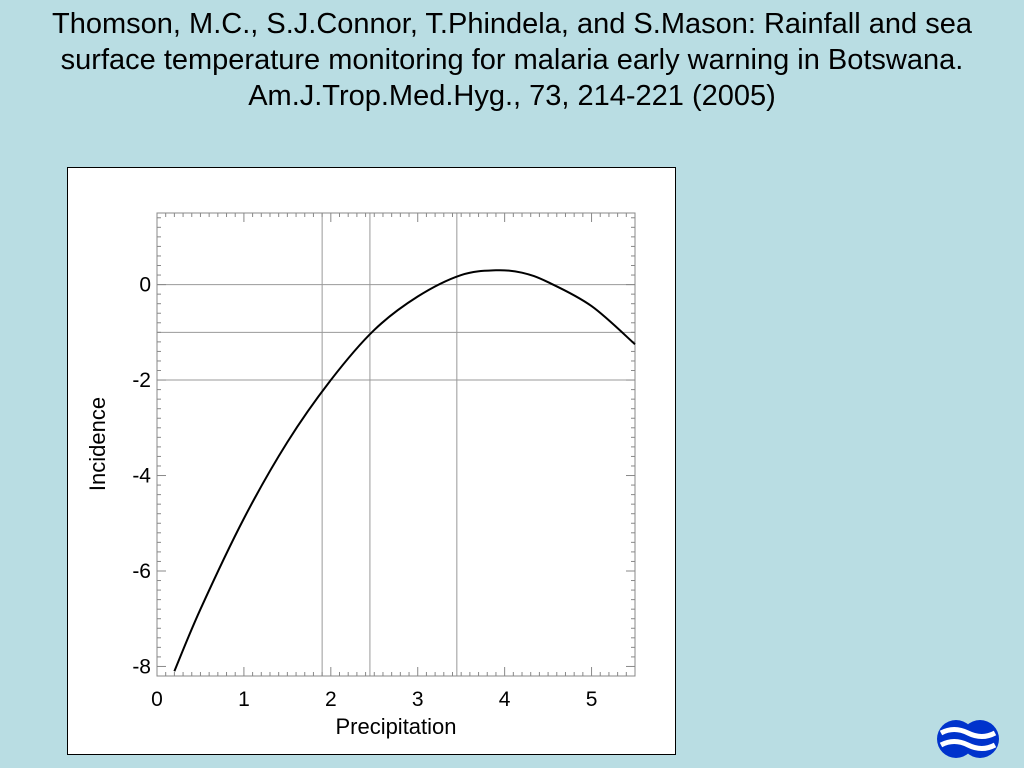 The width and height of the screenshot is (1024, 768). Describe the element at coordinates (141, 666) in the screenshot. I see `y-tick-label: -8` at that location.